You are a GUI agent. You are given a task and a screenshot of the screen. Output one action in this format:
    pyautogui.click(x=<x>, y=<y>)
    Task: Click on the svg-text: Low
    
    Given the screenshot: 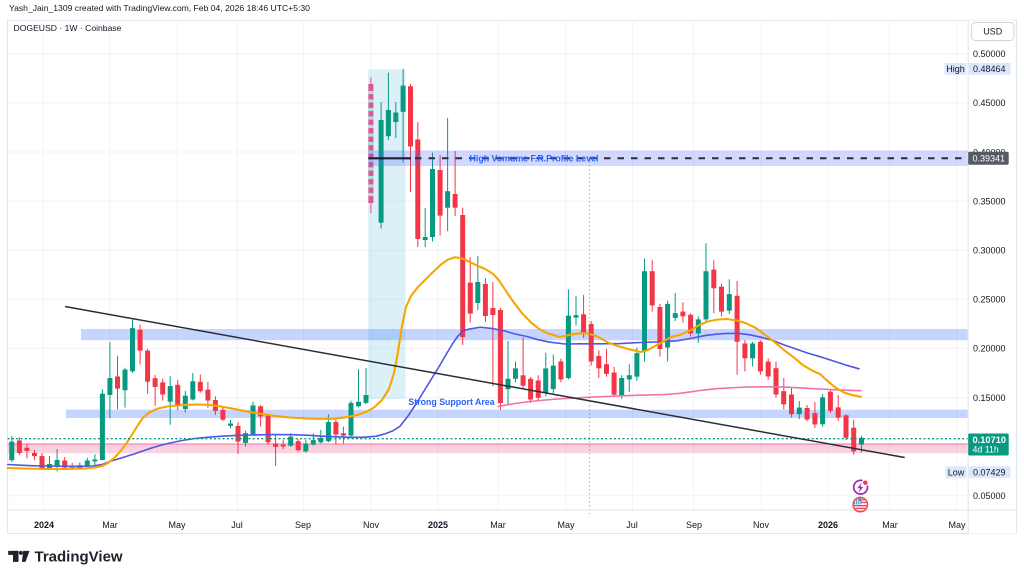 What is the action you would take?
    pyautogui.click(x=956, y=473)
    